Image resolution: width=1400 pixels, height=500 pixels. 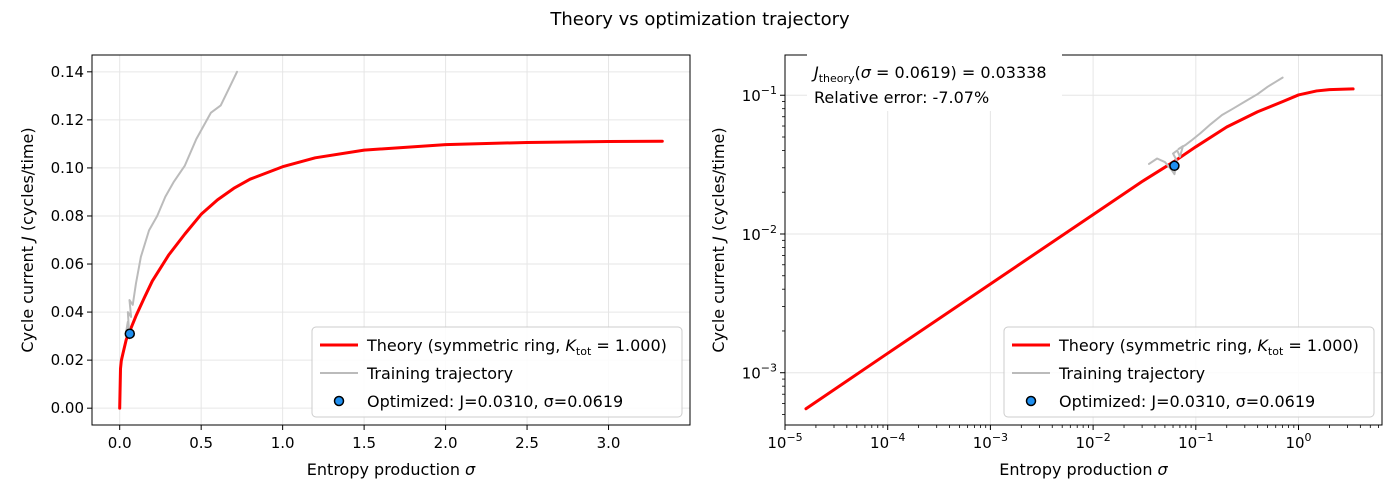 I want to click on y-tick-label: 0.14, so click(x=67, y=72).